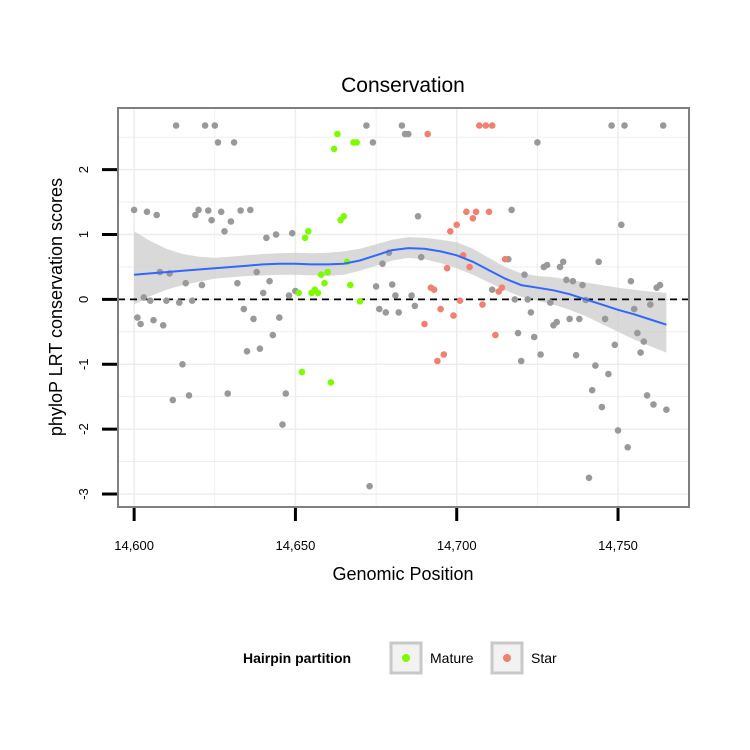 The width and height of the screenshot is (750, 750). Describe the element at coordinates (83, 234) in the screenshot. I see `y-tick-label: 1` at that location.